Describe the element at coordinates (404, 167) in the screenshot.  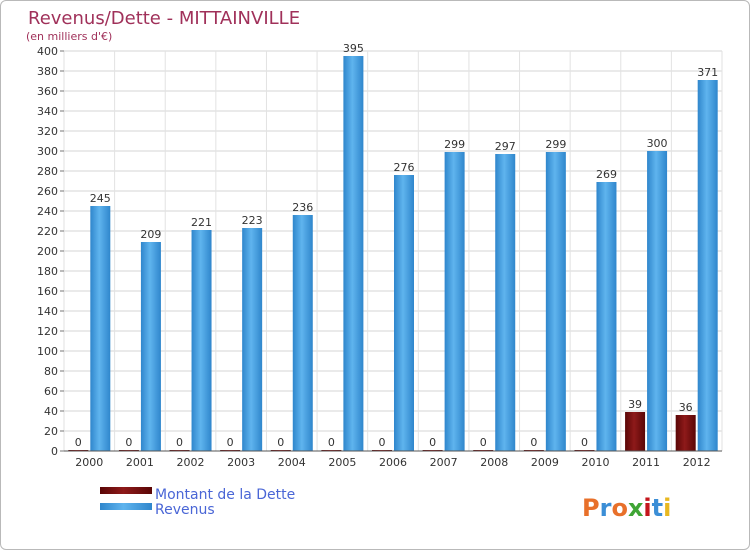
I see `label-revenus-2006: 276` at that location.